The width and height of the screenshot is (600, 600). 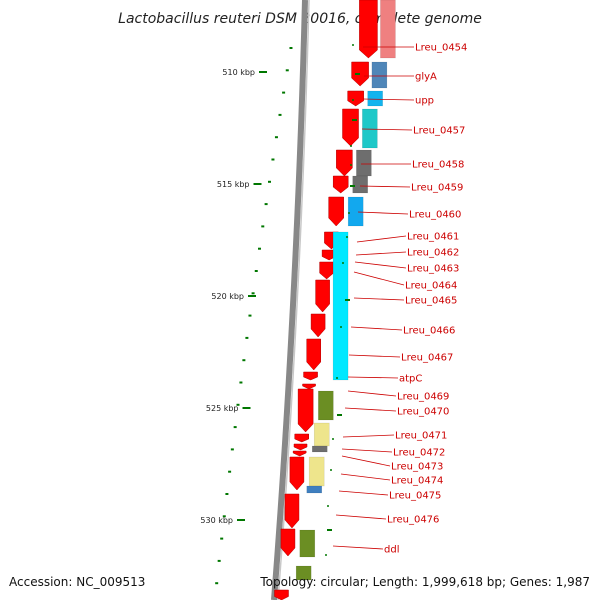 I want to click on gene-label: Lreu_0474, so click(x=417, y=481).